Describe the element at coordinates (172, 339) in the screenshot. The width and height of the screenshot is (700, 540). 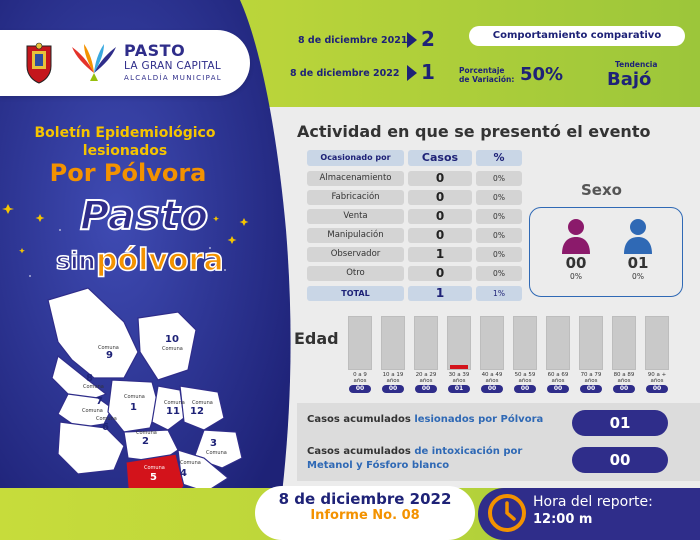
I see `comuna-10-num: 10` at that location.